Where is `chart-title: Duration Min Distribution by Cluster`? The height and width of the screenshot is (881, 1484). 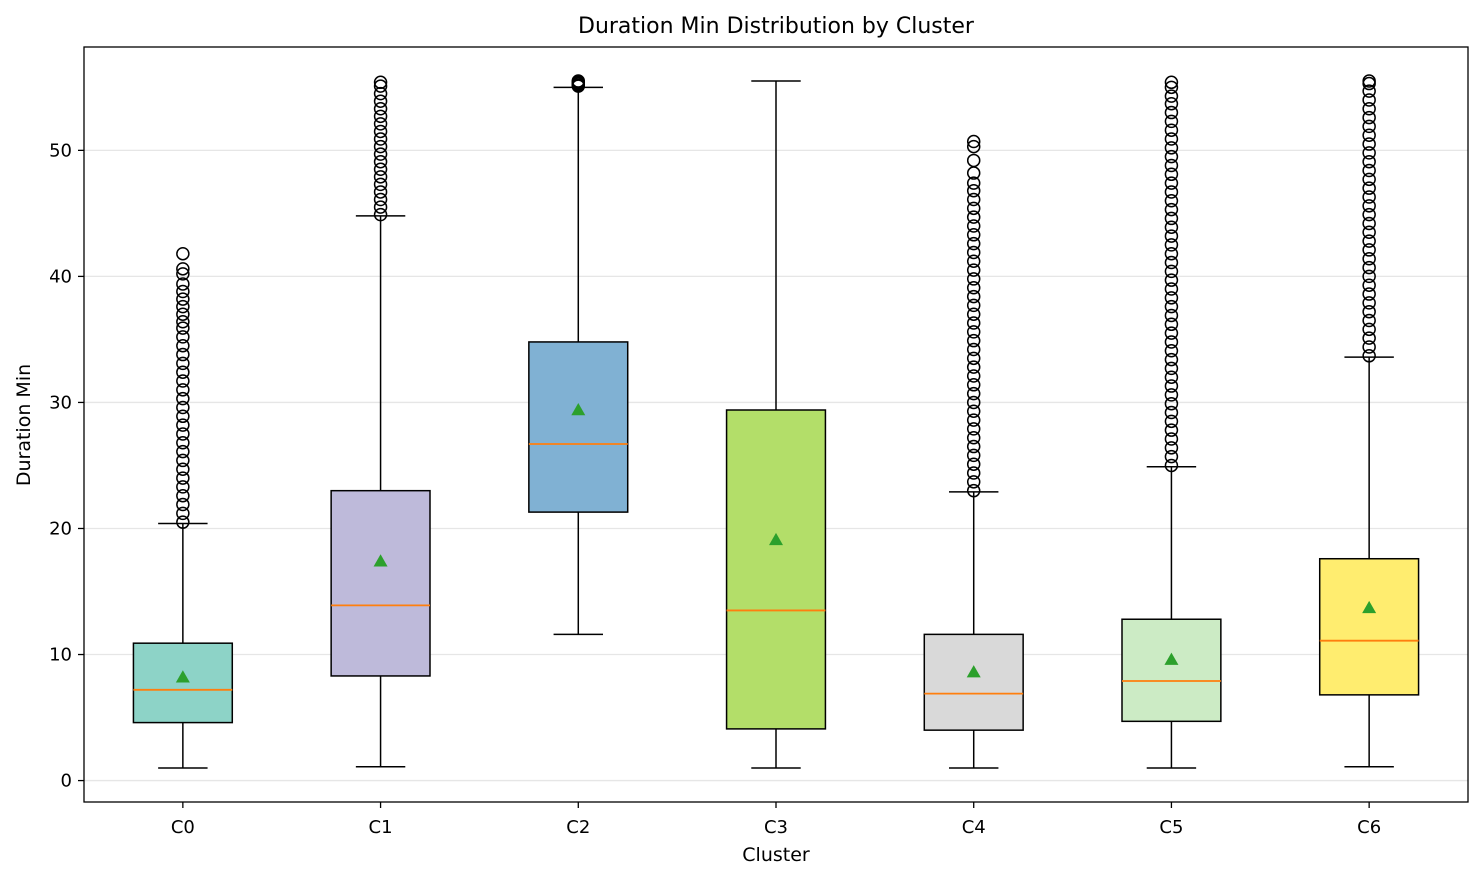 chart-title: Duration Min Distribution by Cluster is located at coordinates (776, 26).